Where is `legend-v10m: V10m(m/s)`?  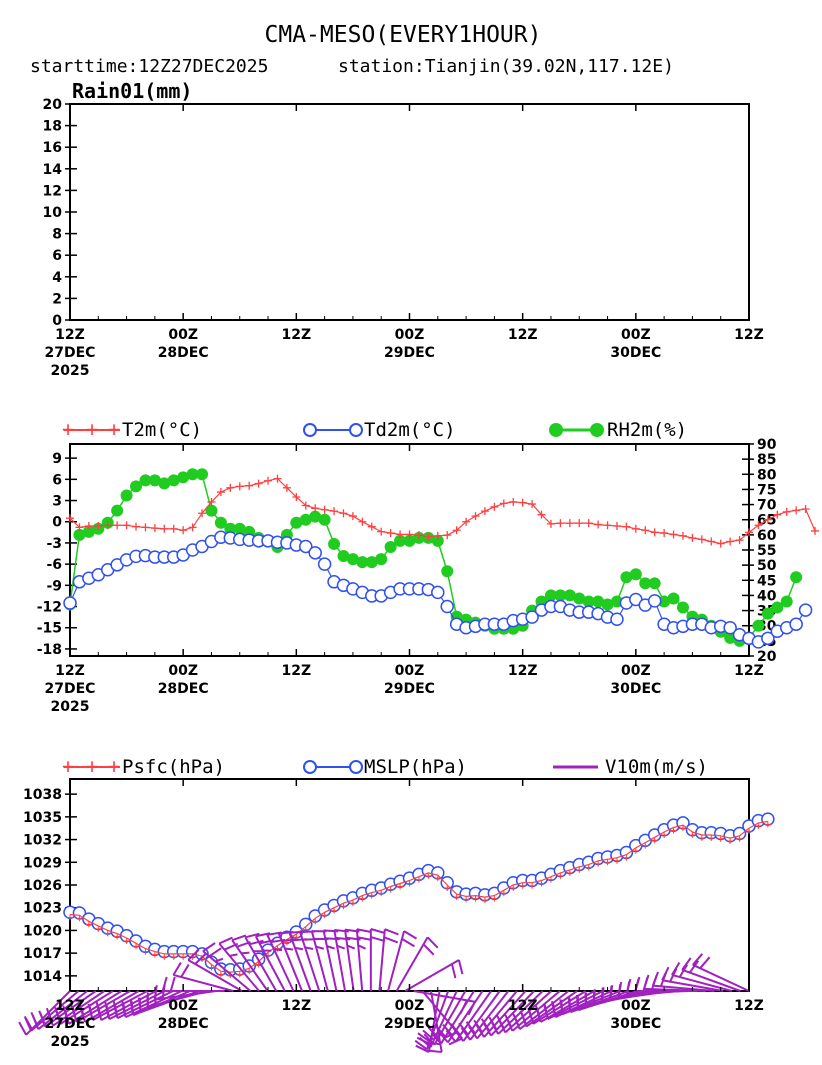
legend-v10m: V10m(m/s) is located at coordinates (656, 767).